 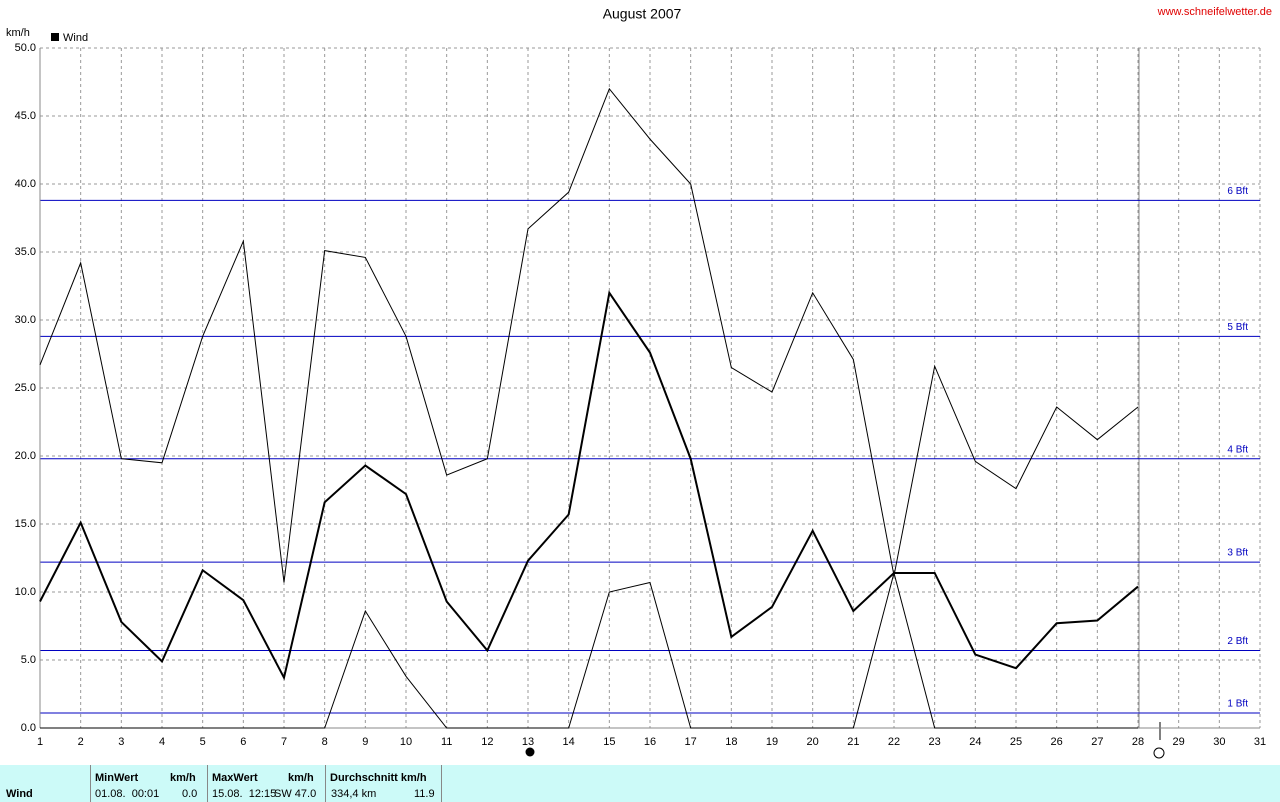 I want to click on x-tick-label: 25, so click(x=1016, y=742).